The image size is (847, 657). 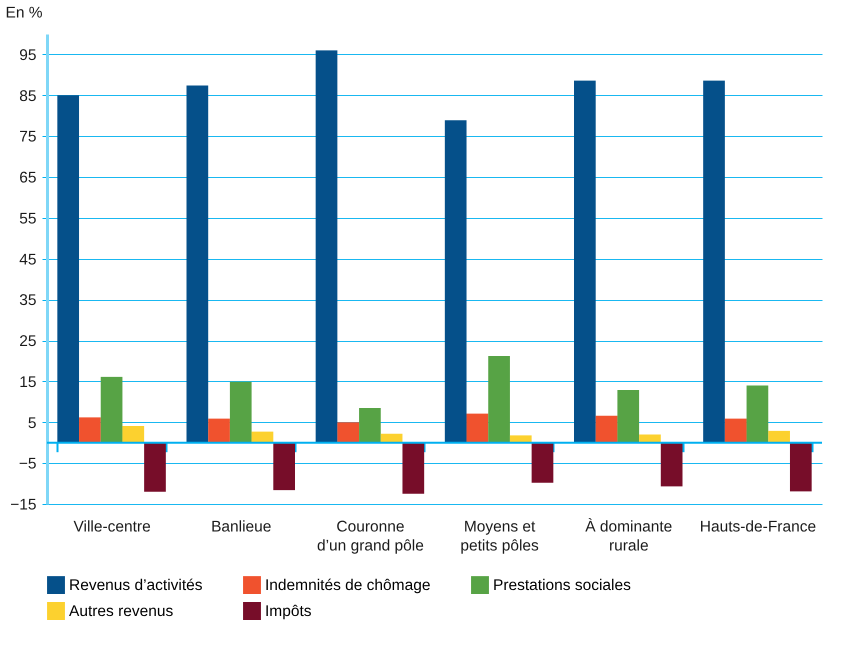 What do you see at coordinates (27, 219) in the screenshot?
I see `y-tick-label: 55` at bounding box center [27, 219].